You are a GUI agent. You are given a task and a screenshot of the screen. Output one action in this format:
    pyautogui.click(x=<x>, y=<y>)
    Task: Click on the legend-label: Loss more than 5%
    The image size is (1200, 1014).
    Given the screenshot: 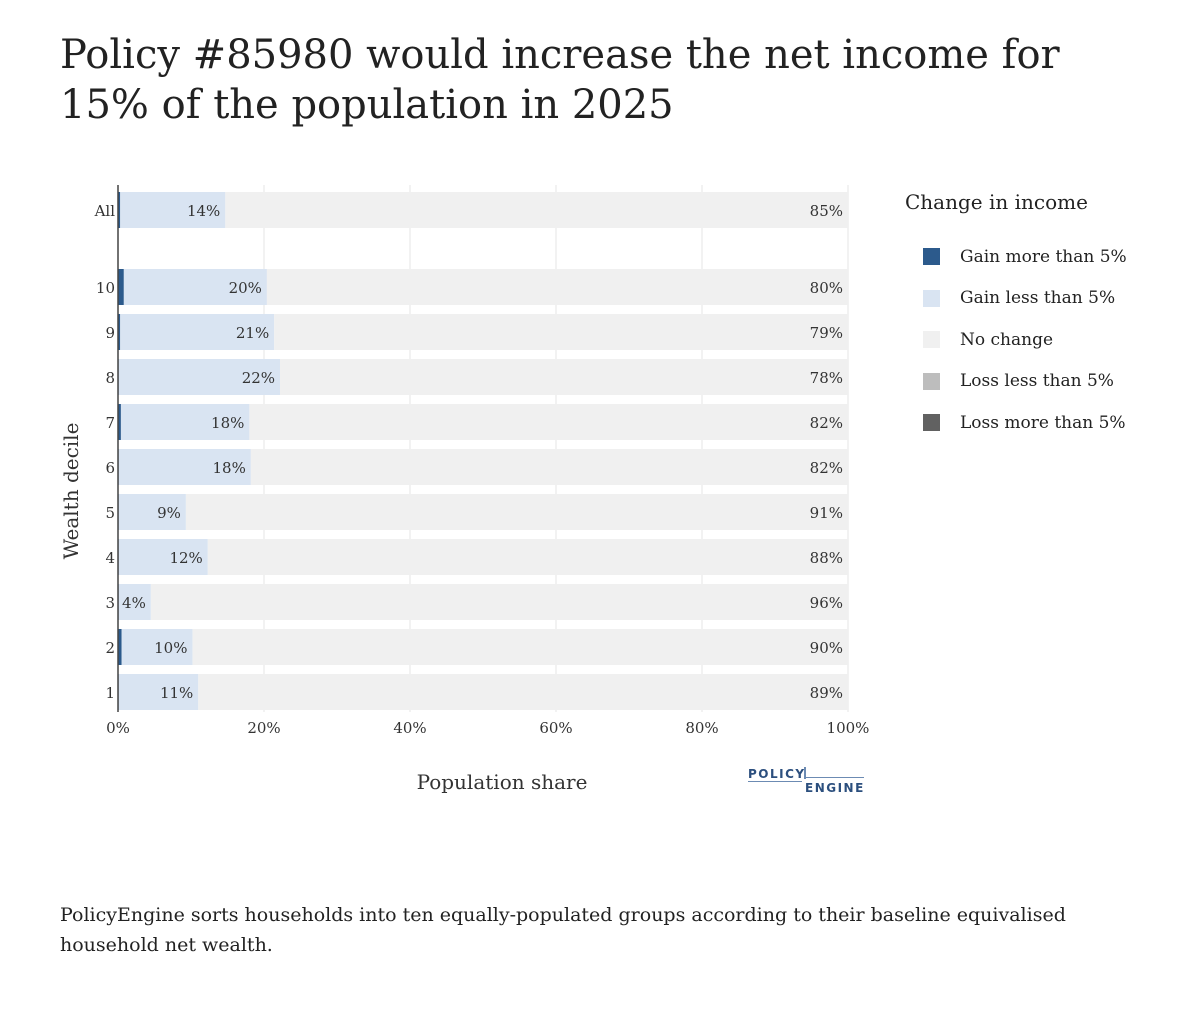 What is the action you would take?
    pyautogui.click(x=1043, y=422)
    